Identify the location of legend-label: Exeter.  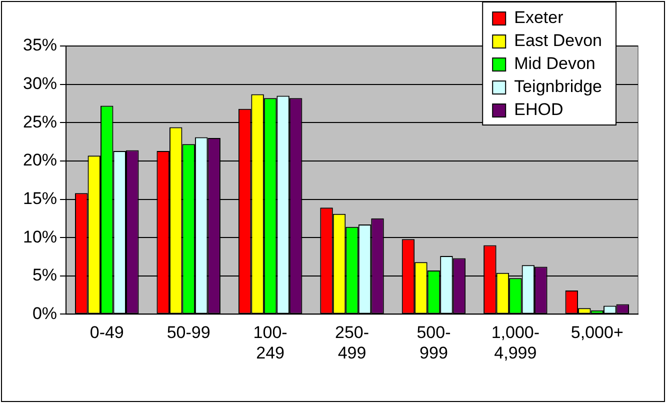
(539, 18).